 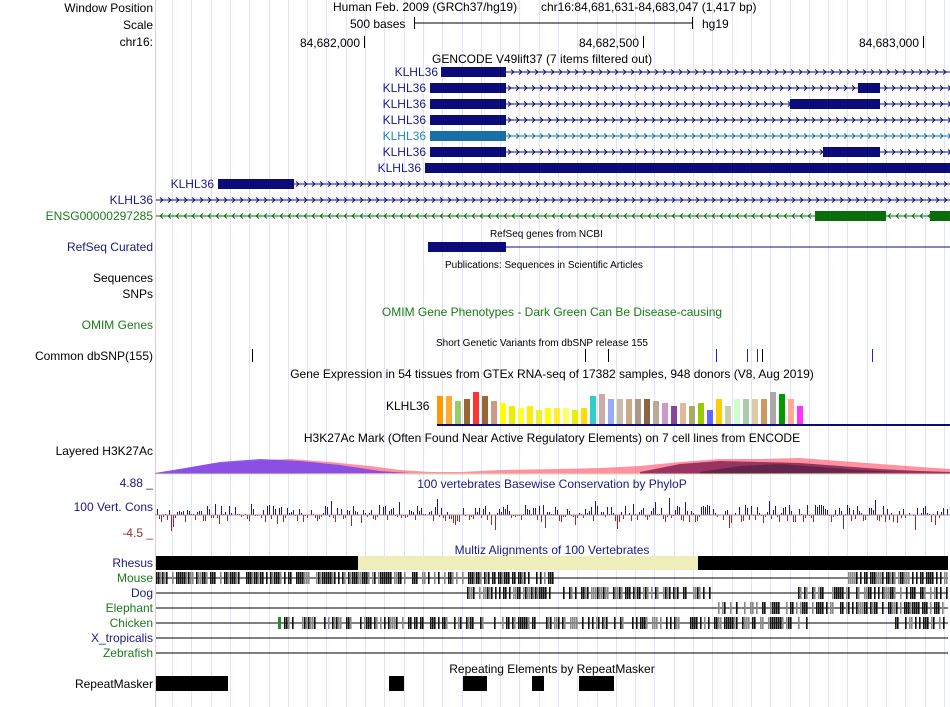 What do you see at coordinates (546, 234) in the screenshot?
I see `refseq-title: RefSeq genes from NCBI` at bounding box center [546, 234].